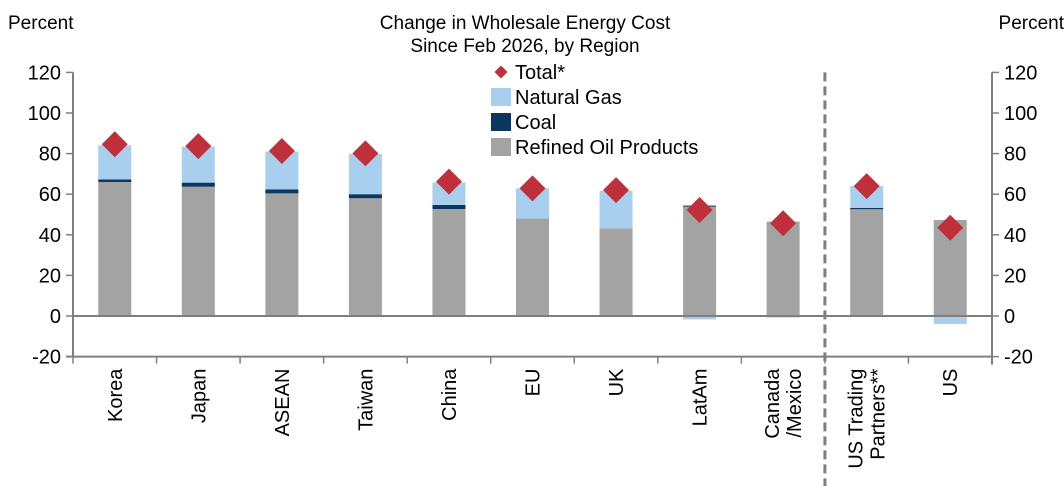 Image resolution: width=1064 pixels, height=486 pixels. Describe the element at coordinates (783, 268) in the screenshot. I see `bar-refined-oil-products-canada-mexico` at that location.